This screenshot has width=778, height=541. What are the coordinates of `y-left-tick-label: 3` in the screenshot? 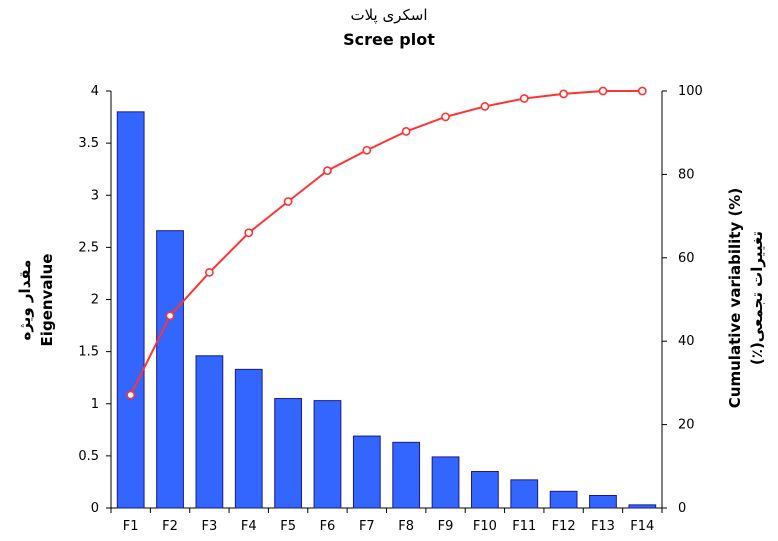 It's located at (95, 195).